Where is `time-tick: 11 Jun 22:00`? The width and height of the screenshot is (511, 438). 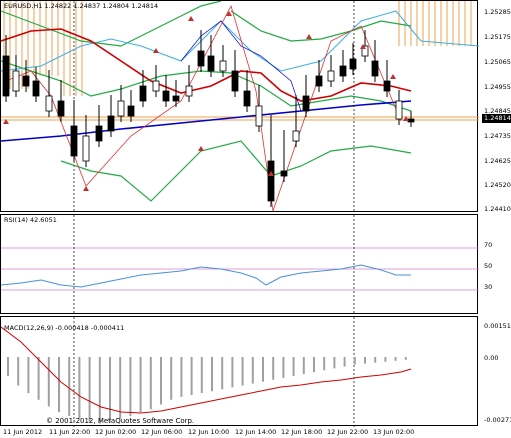 time-tick: 11 Jun 22:00 is located at coordinates (70, 432).